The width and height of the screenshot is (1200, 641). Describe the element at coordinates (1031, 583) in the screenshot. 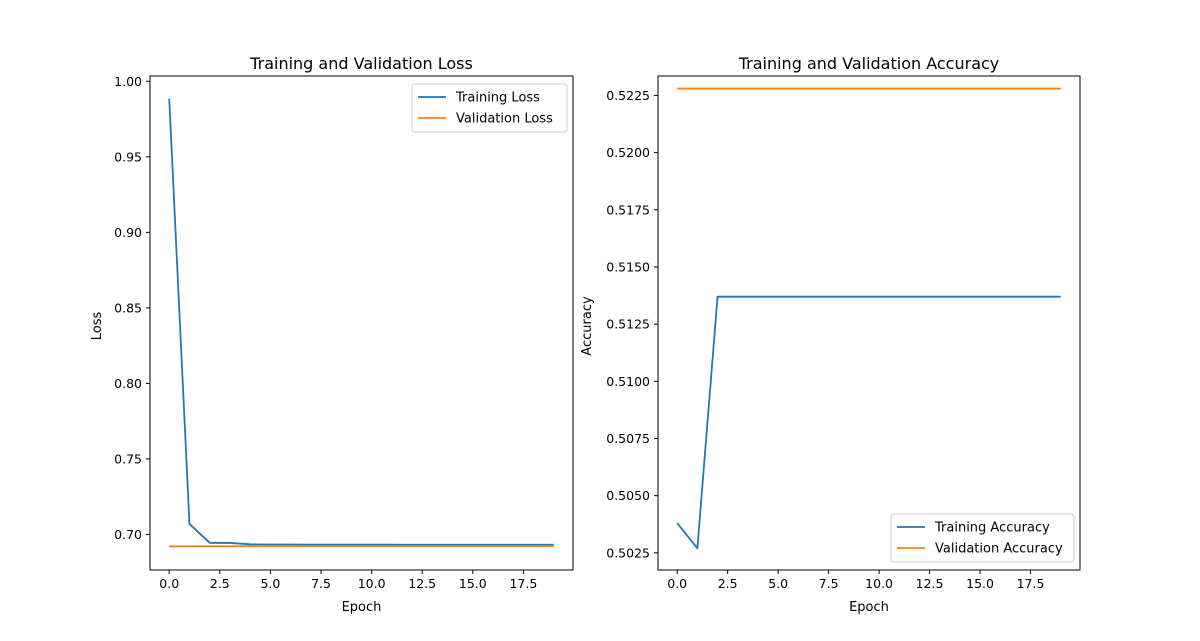

I see `accuracy-x-tick-label: 17.5` at that location.